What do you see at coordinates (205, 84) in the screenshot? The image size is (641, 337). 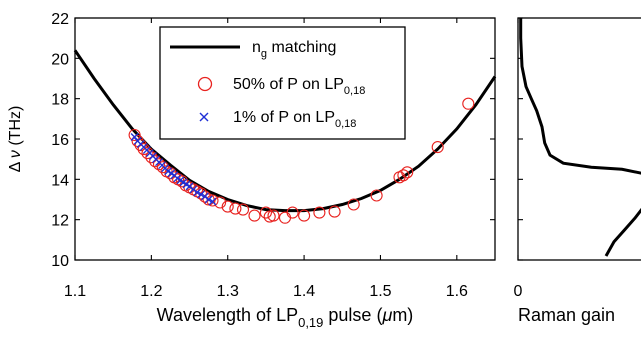 I see `legend-circle-marker` at bounding box center [205, 84].